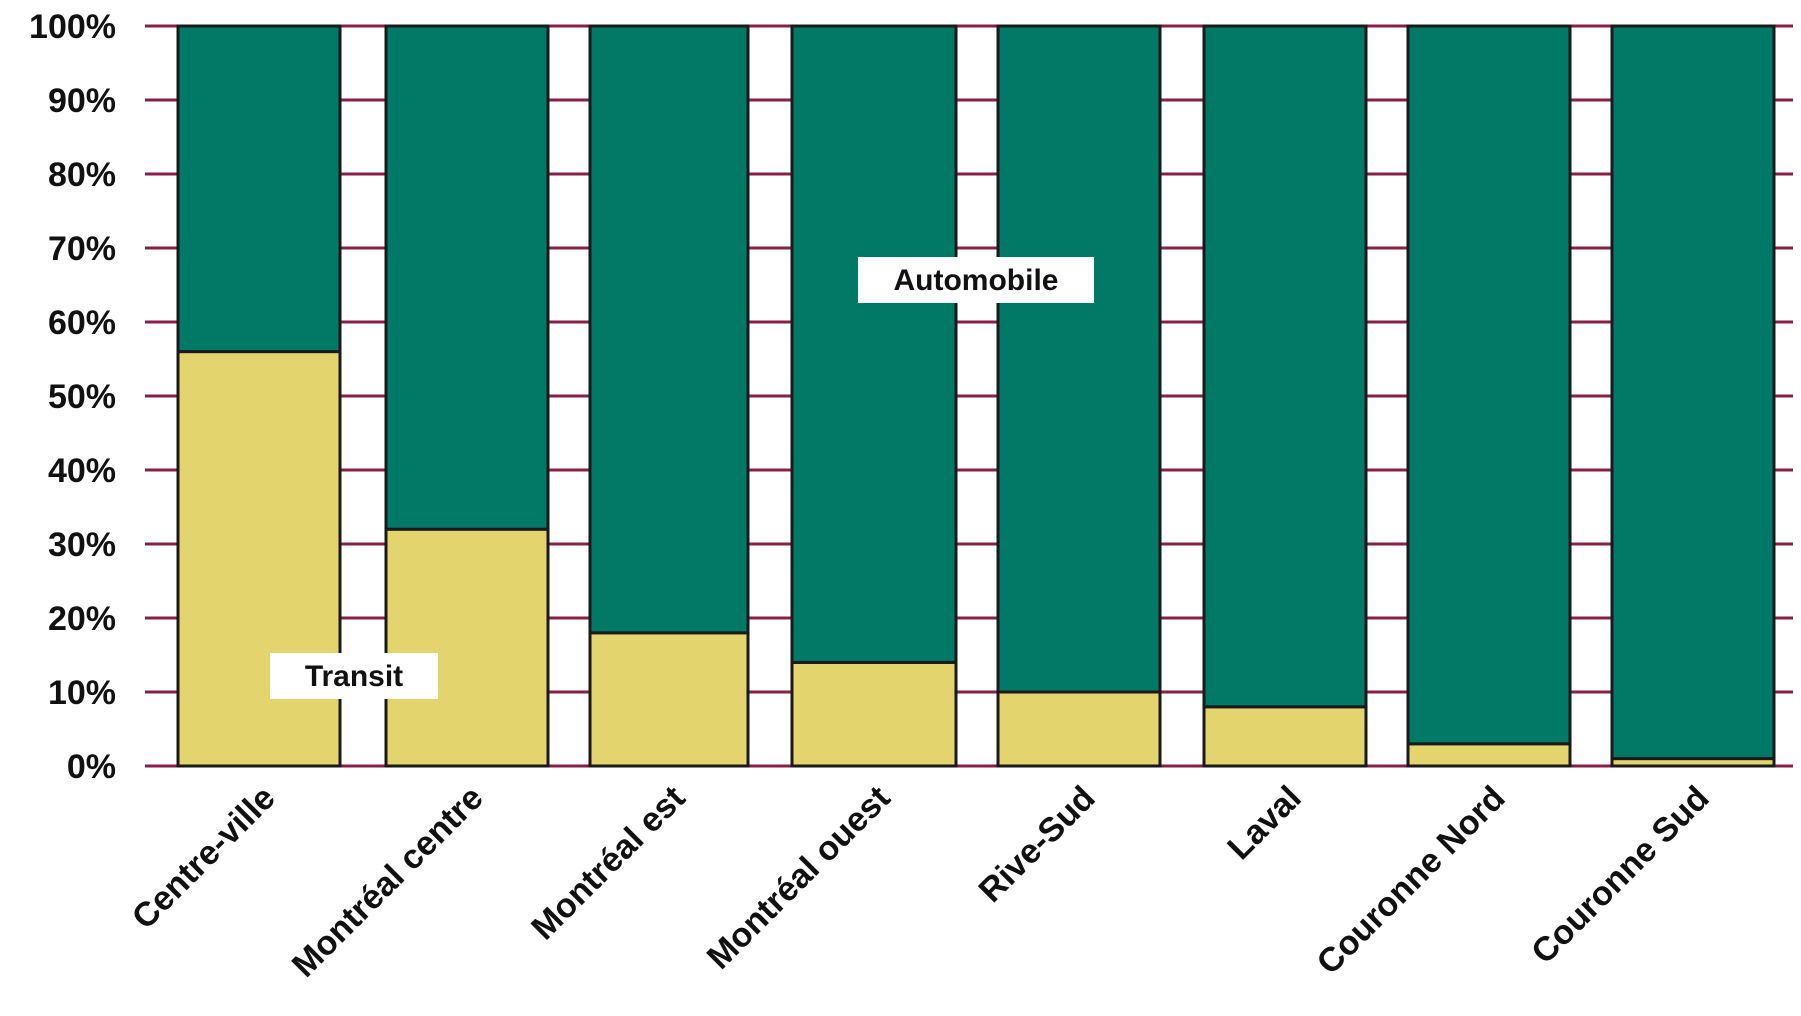  Describe the element at coordinates (1410, 880) in the screenshot. I see `x-category-label: Couronne Nord` at that location.